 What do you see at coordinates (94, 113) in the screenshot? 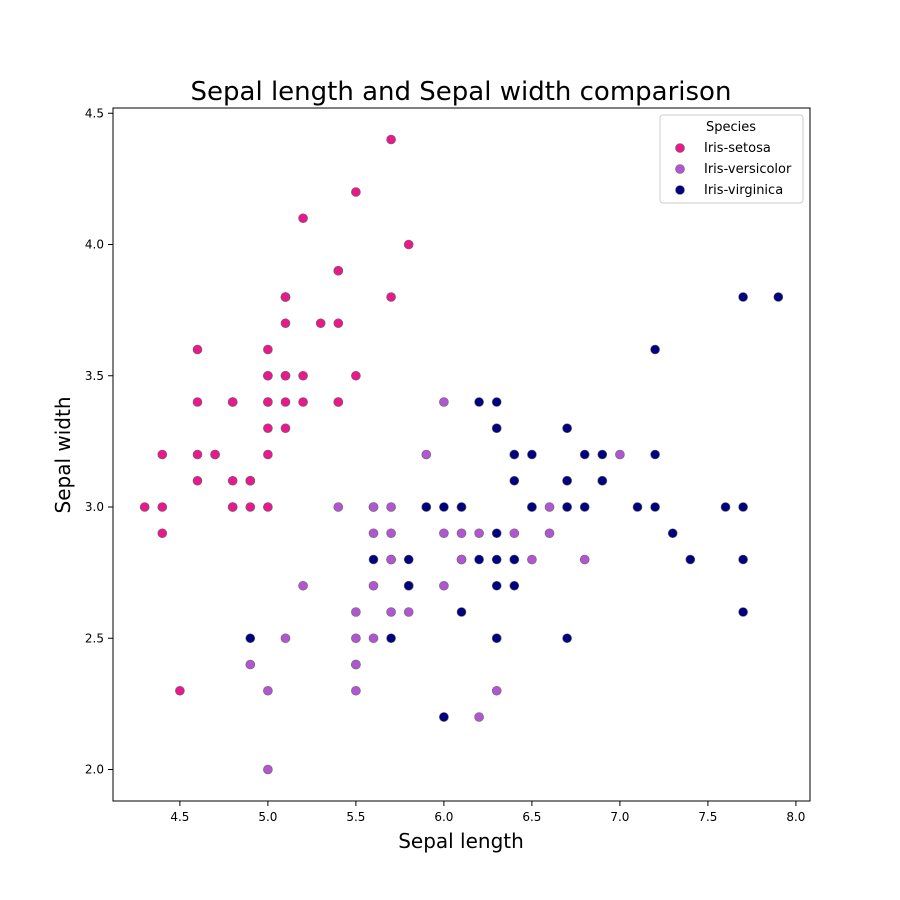
I see `y-tick-label: 4.5` at bounding box center [94, 113].